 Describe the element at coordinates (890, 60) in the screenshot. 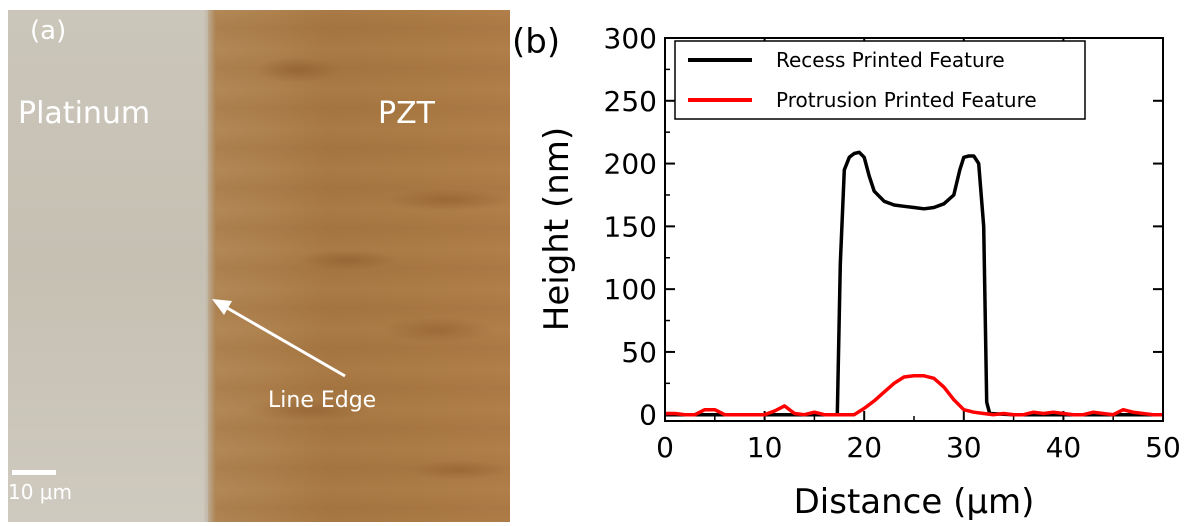

I see `legend-label-recess: Recess Printed Feature` at that location.